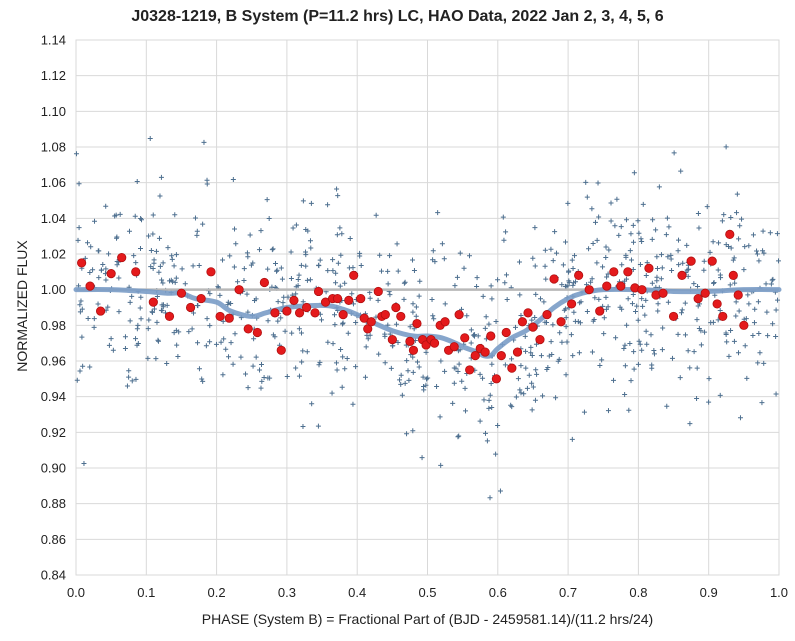 Image resolution: width=795 pixels, height=641 pixels. Describe the element at coordinates (53, 218) in the screenshot. I see `y-tick-label: 1.04` at that location.